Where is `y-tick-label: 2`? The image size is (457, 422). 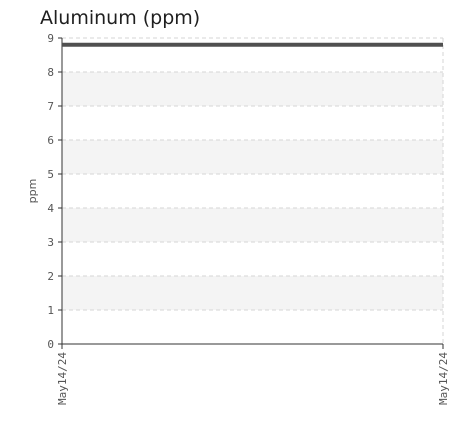
y-tick-label: 2 is located at coordinates (50, 276).